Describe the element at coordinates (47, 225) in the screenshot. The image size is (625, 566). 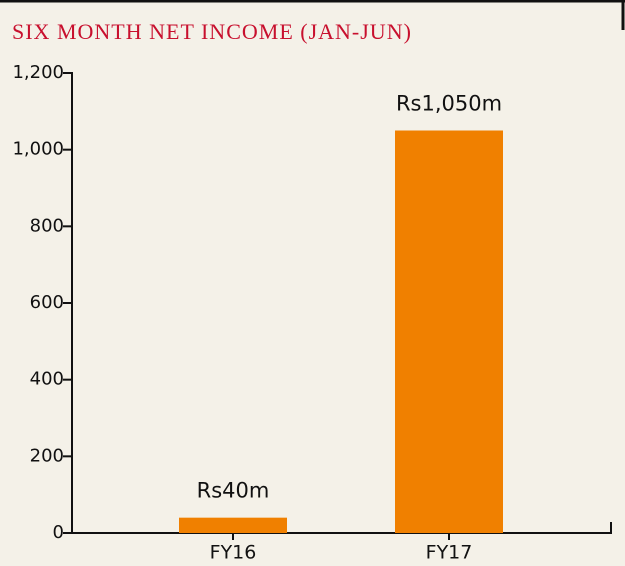
I see `y-tick-label: 800` at that location.